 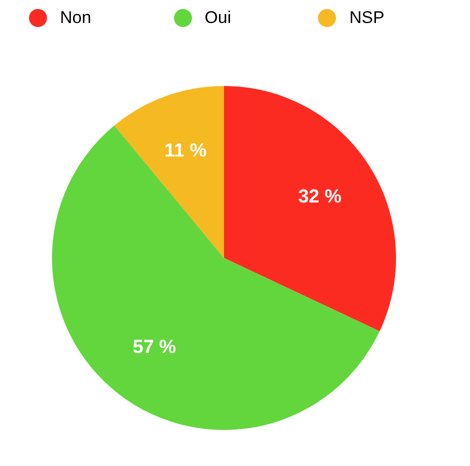 What do you see at coordinates (218, 18) in the screenshot?
I see `legend-label: Oui` at bounding box center [218, 18].